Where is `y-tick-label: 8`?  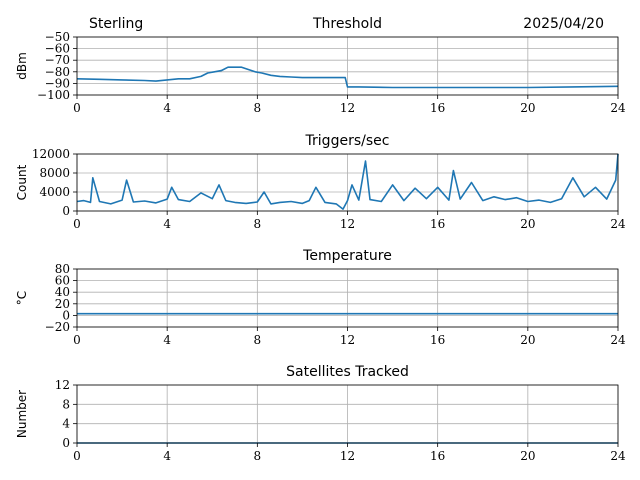
y-tick-label: 8 is located at coordinates (66, 404).